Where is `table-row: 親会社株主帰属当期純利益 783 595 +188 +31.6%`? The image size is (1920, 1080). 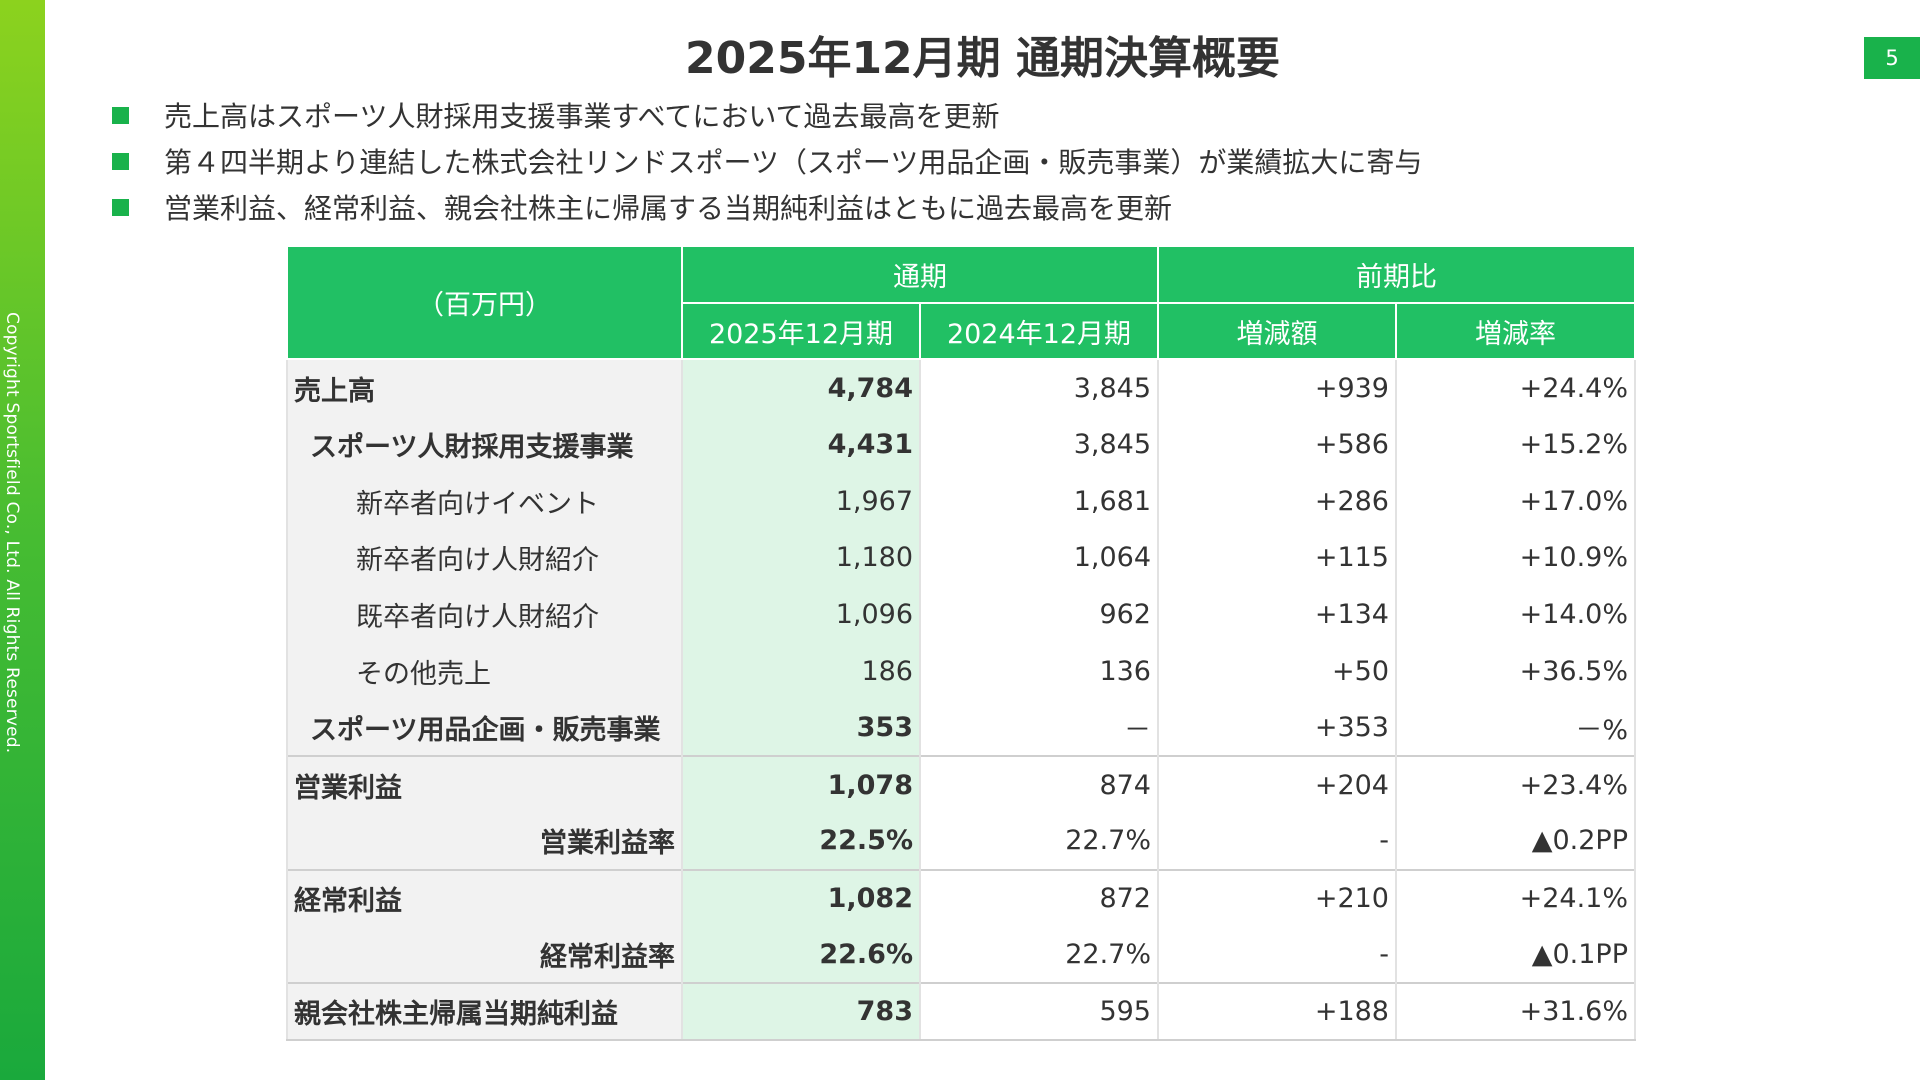
table-row: 親会社株主帰属当期純利益 783 595 +188 +31.6% is located at coordinates (961, 1011).